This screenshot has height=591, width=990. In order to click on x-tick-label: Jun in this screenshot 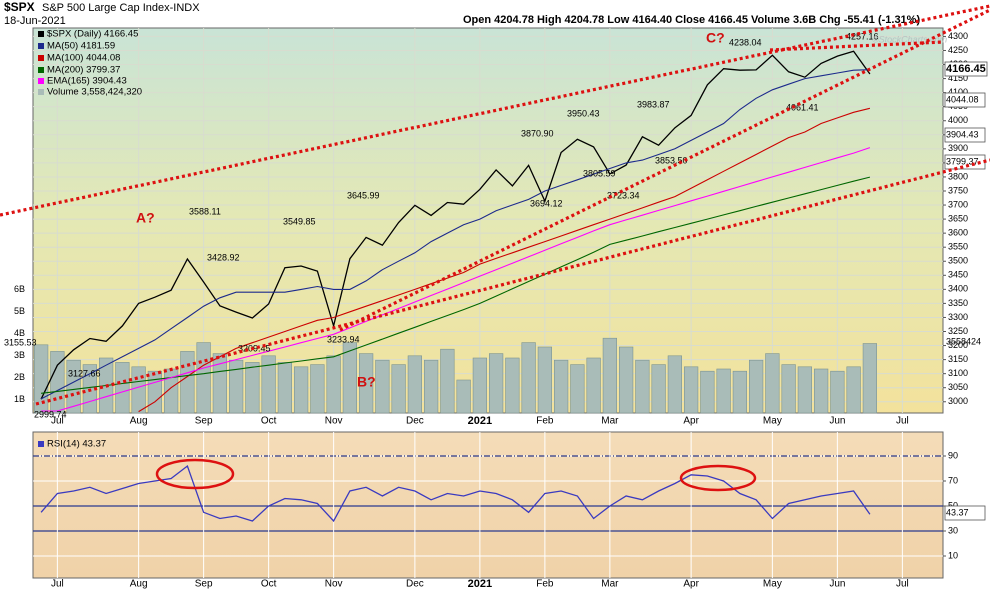, I will do `click(837, 421)`.